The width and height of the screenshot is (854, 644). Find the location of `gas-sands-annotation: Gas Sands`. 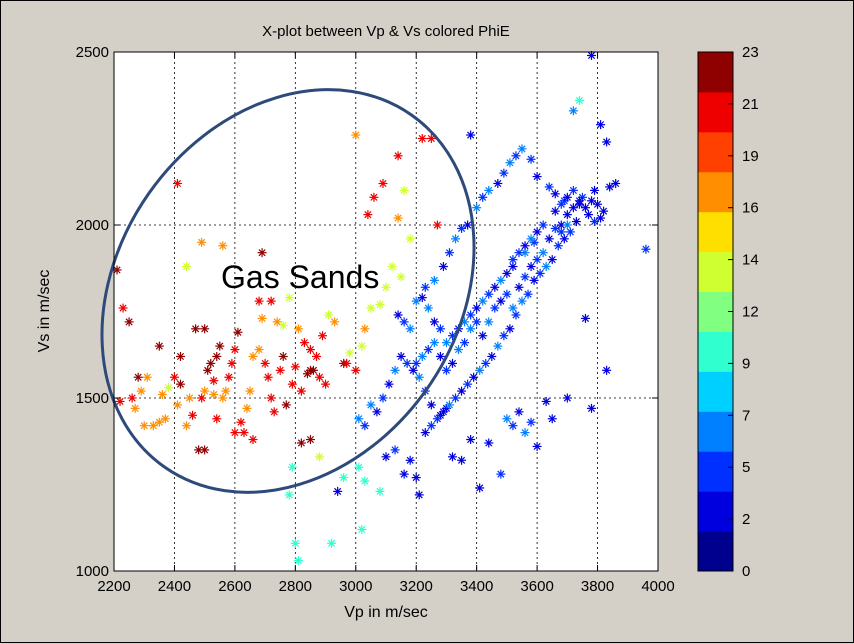

gas-sands-annotation: Gas Sands is located at coordinates (300, 277).